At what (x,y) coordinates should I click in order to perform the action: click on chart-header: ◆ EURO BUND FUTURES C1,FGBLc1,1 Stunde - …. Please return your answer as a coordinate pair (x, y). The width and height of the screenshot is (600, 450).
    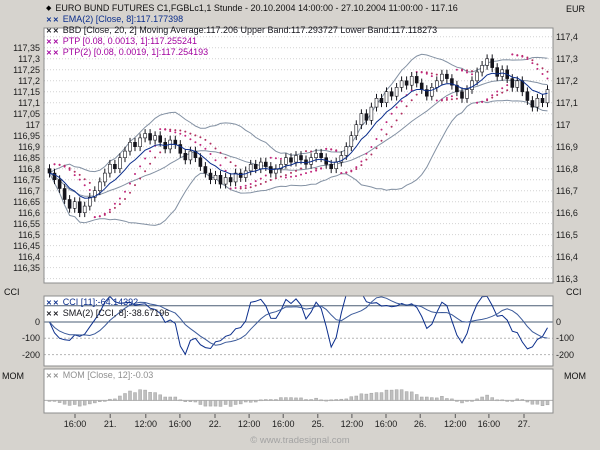
    Looking at the image, I should click on (252, 30).